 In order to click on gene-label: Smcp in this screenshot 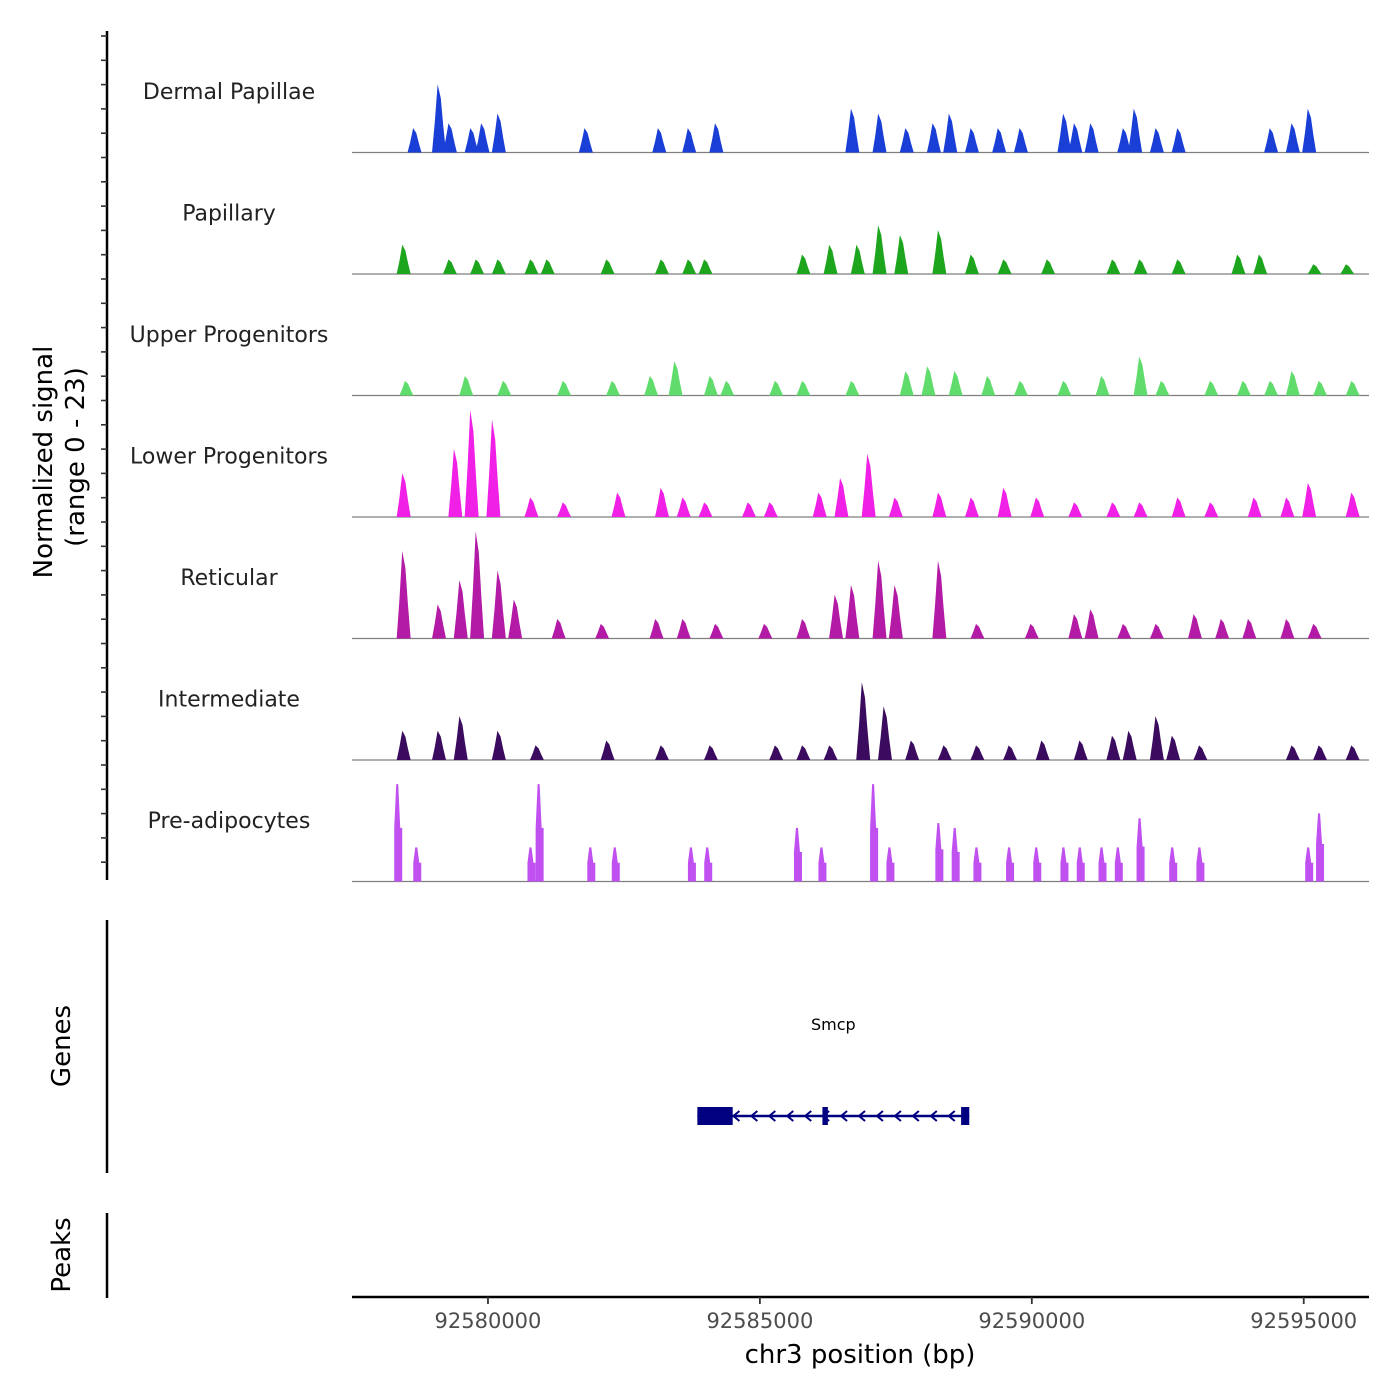, I will do `click(833, 1024)`.